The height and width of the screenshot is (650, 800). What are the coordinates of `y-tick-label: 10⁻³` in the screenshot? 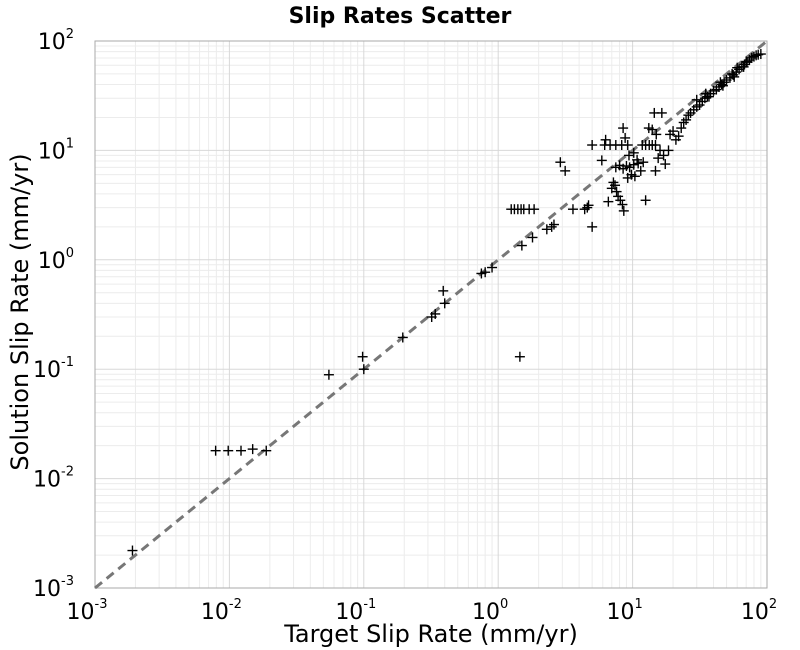 It's located at (53, 588).